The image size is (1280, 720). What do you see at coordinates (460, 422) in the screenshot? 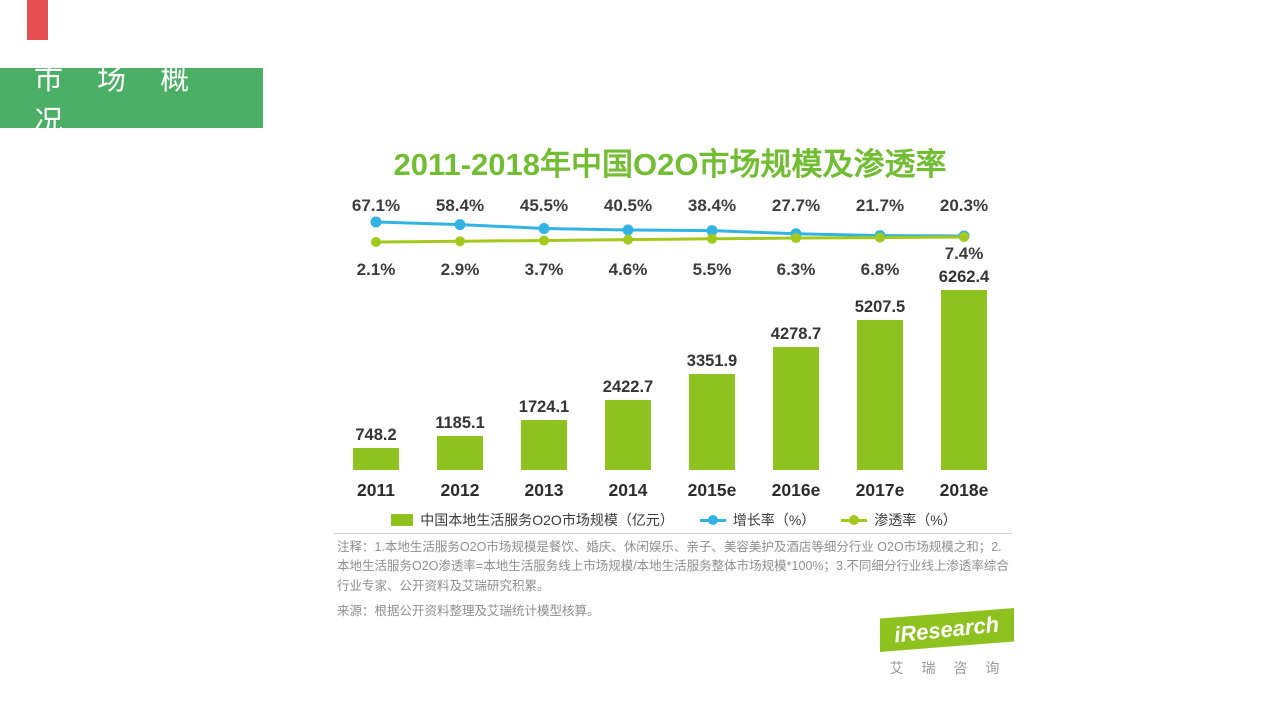
I see `bar-value-label: 1185.1` at bounding box center [460, 422].